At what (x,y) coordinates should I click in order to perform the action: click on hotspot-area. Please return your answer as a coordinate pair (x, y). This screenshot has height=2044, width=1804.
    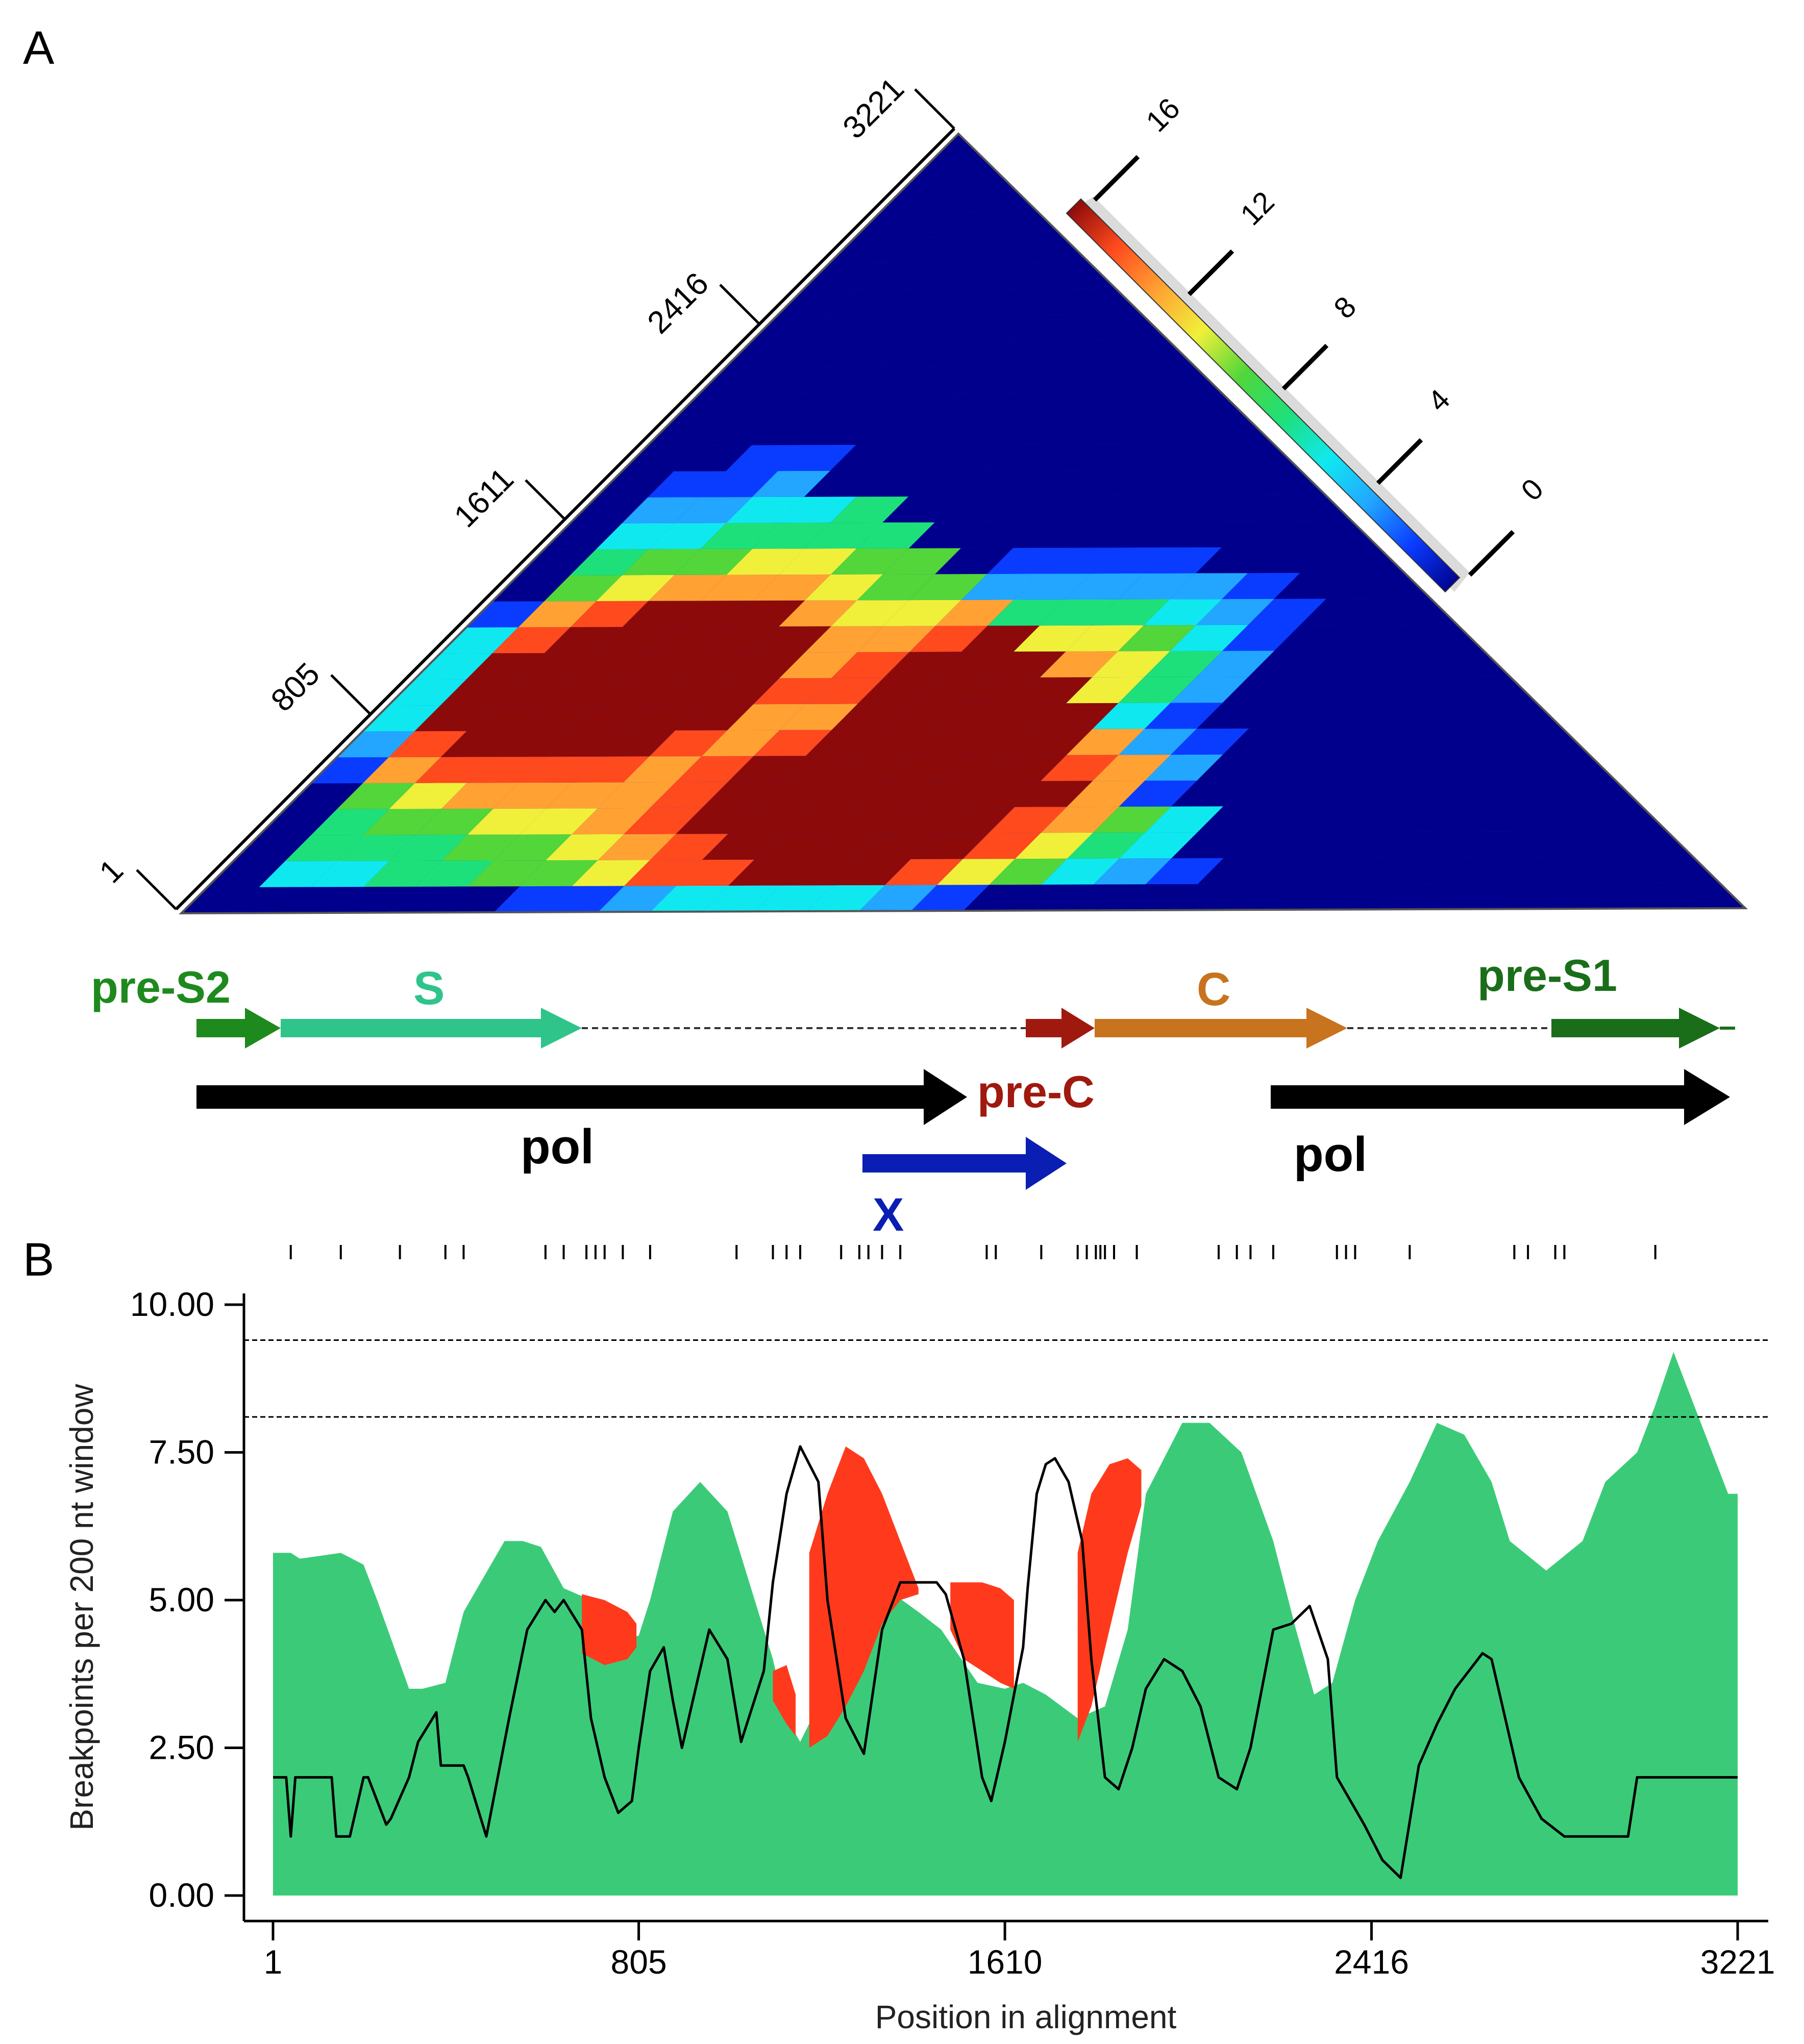
    Looking at the image, I should click on (982, 1635).